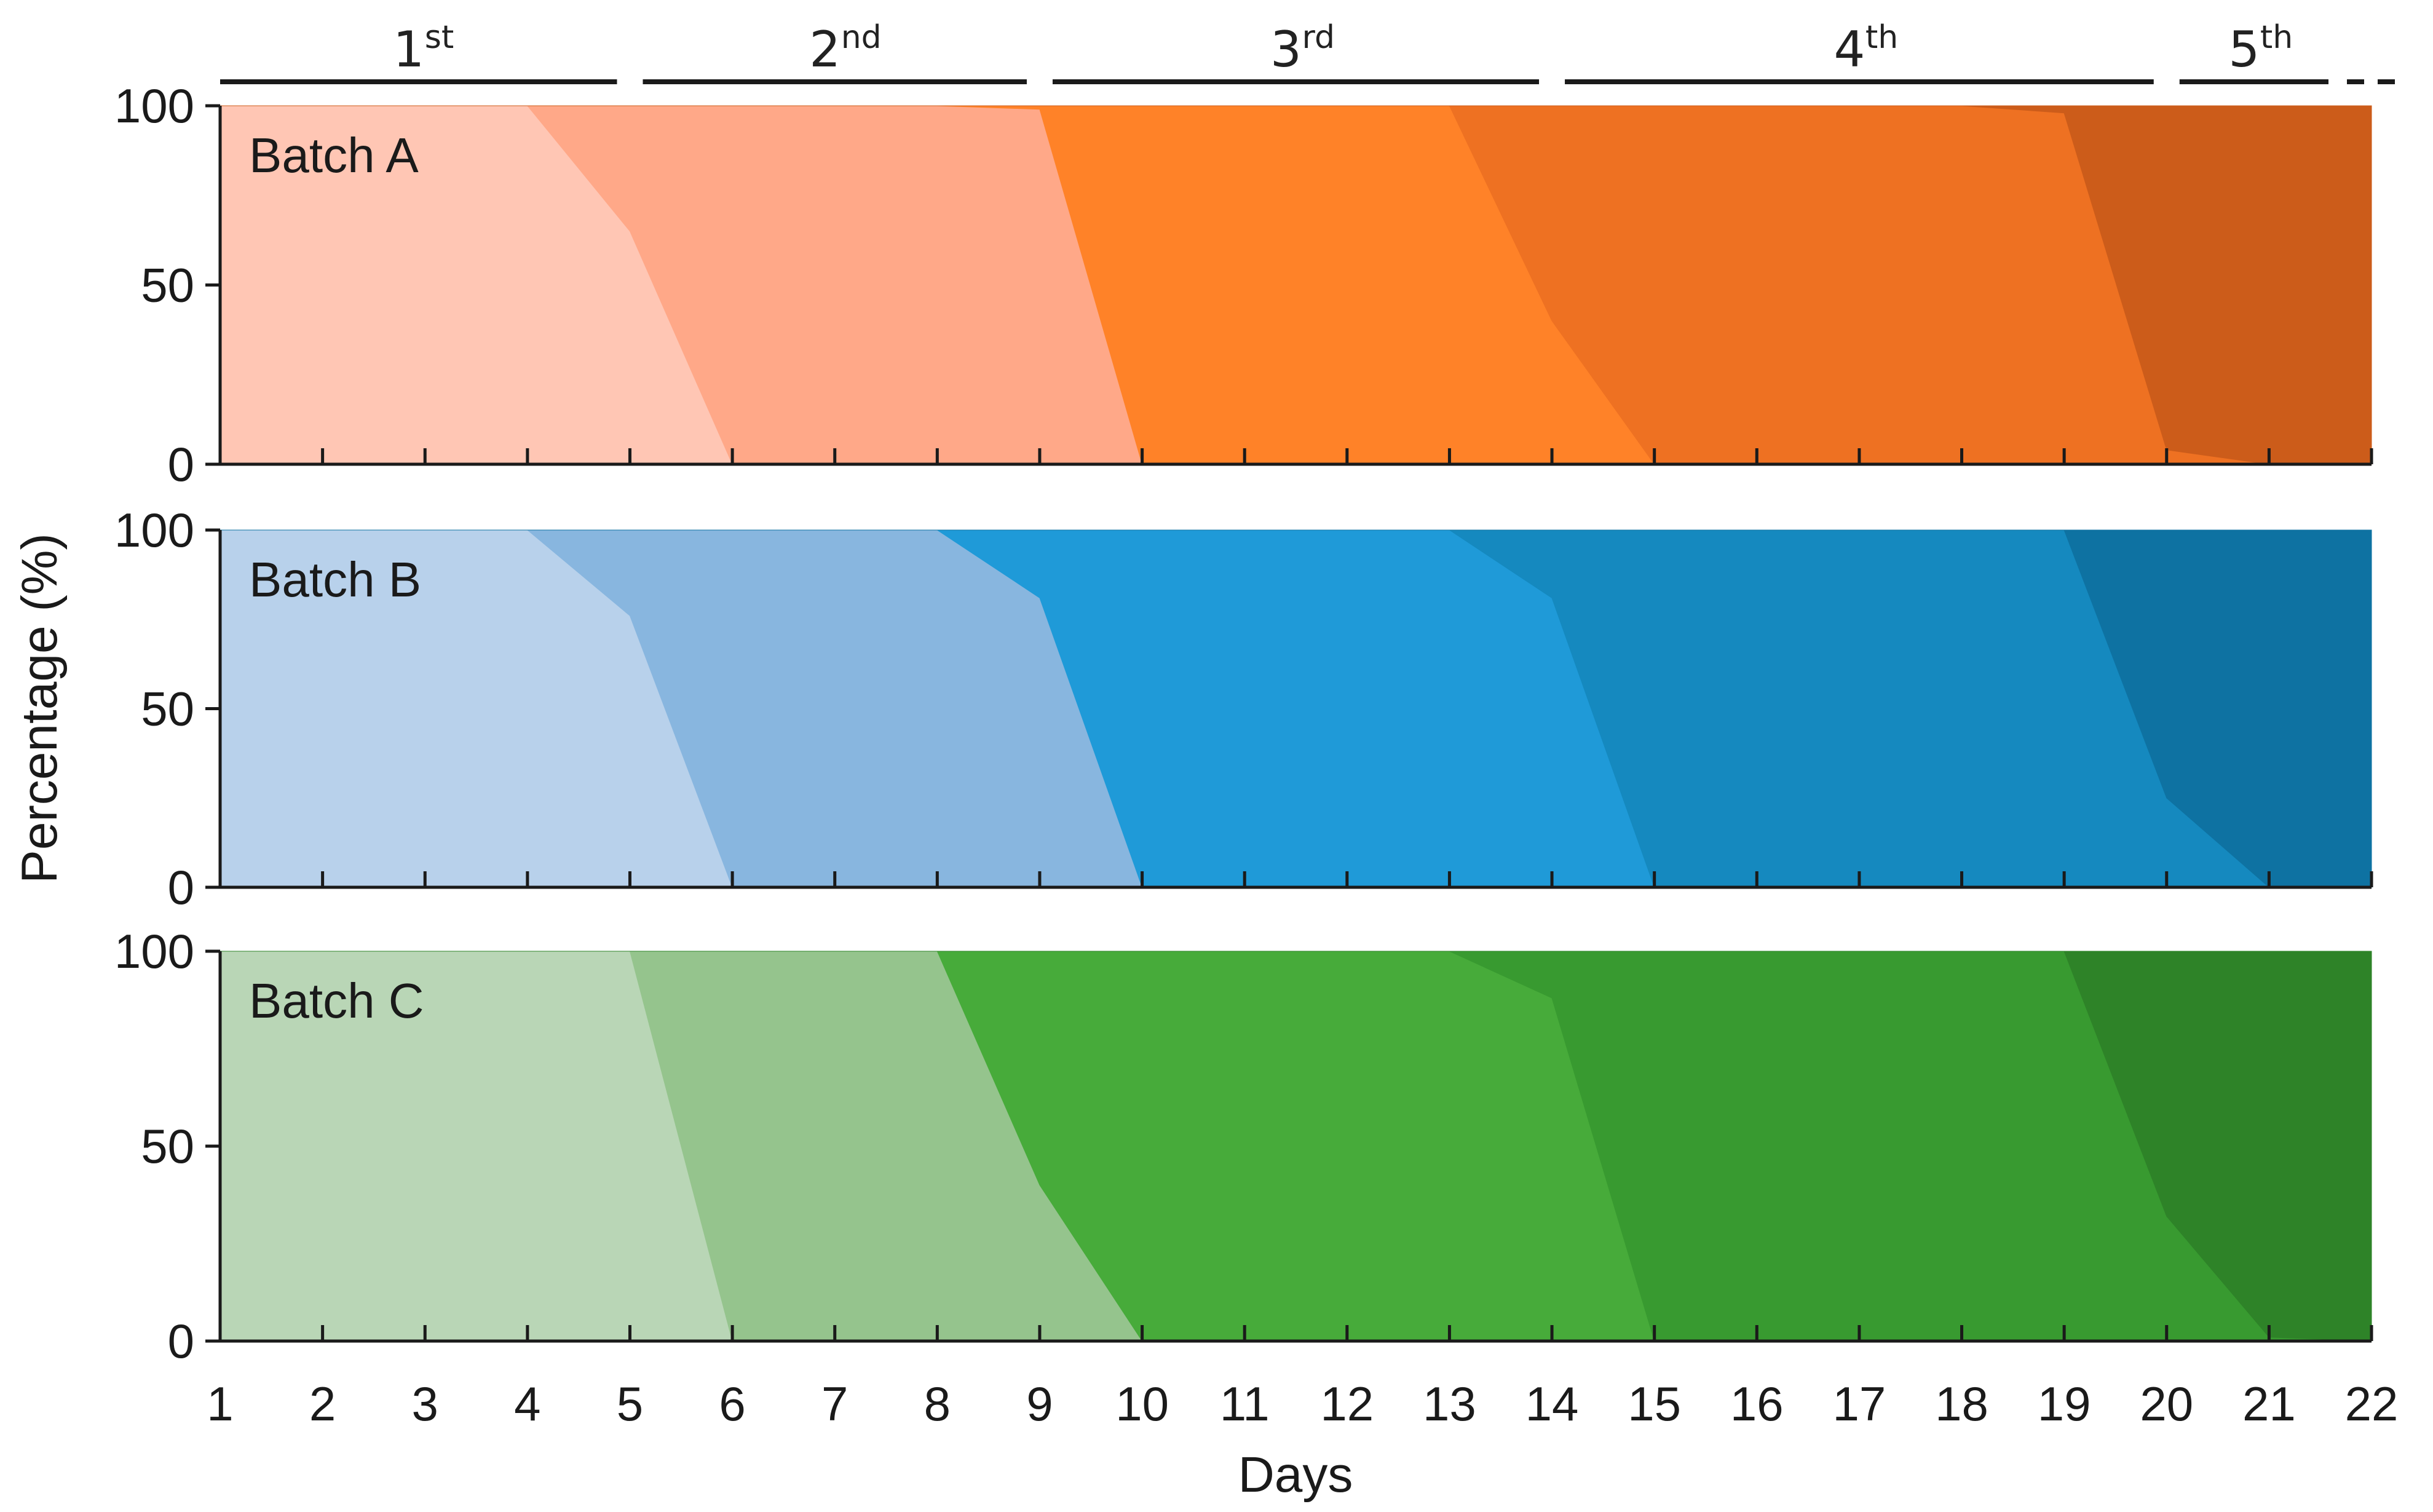  I want to click on instar-stage-label: 5, so click(2244, 49).